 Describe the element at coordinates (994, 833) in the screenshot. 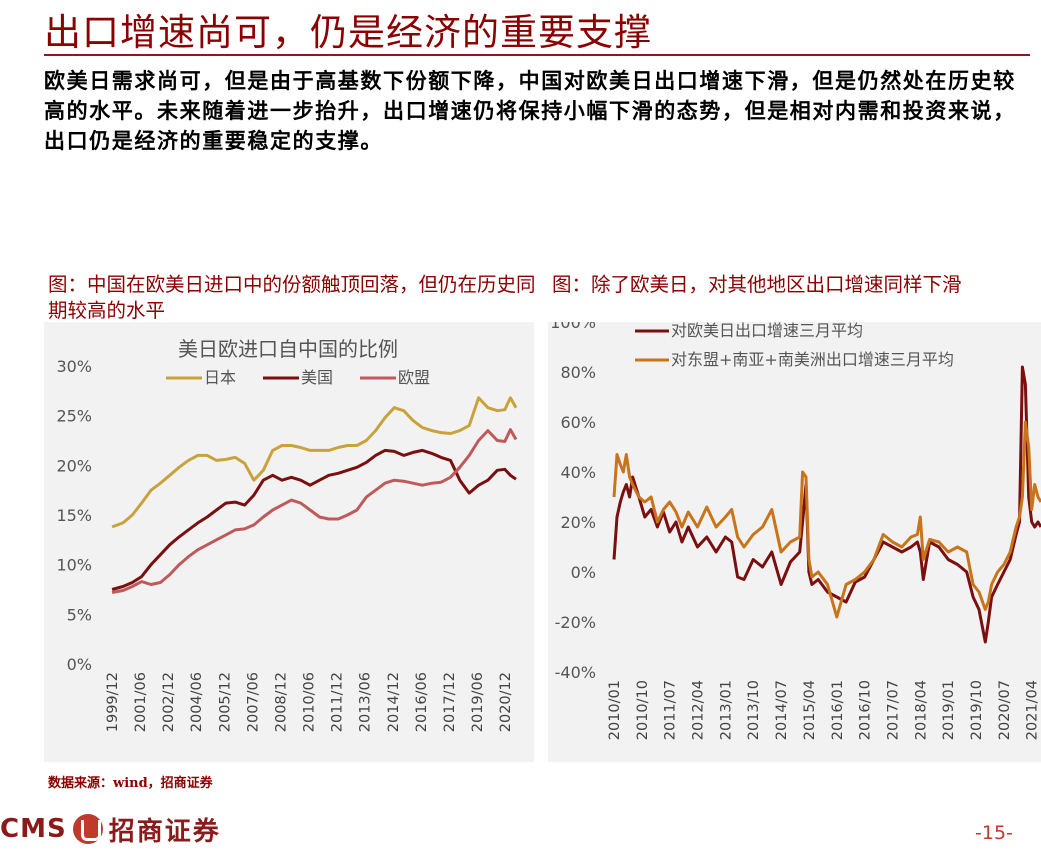

I see `page-number: -15-` at that location.